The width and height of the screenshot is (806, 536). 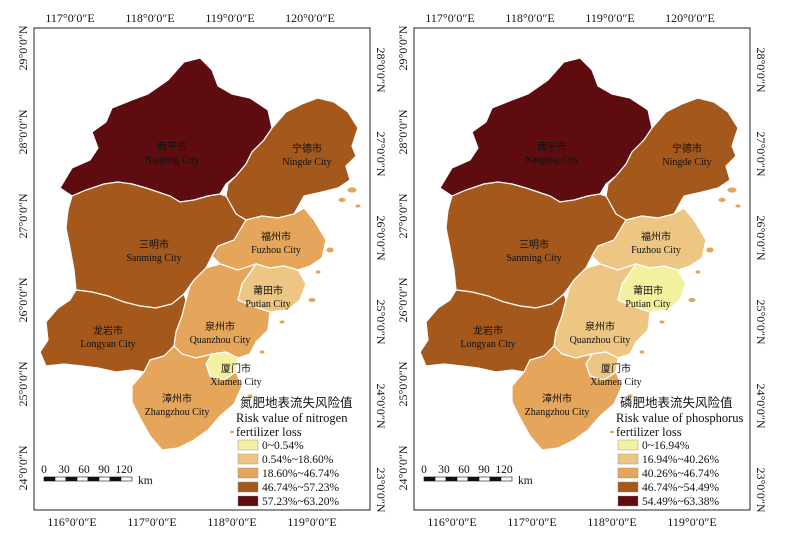 I want to click on legend-item-label: 0~0.54%, so click(x=283, y=446).